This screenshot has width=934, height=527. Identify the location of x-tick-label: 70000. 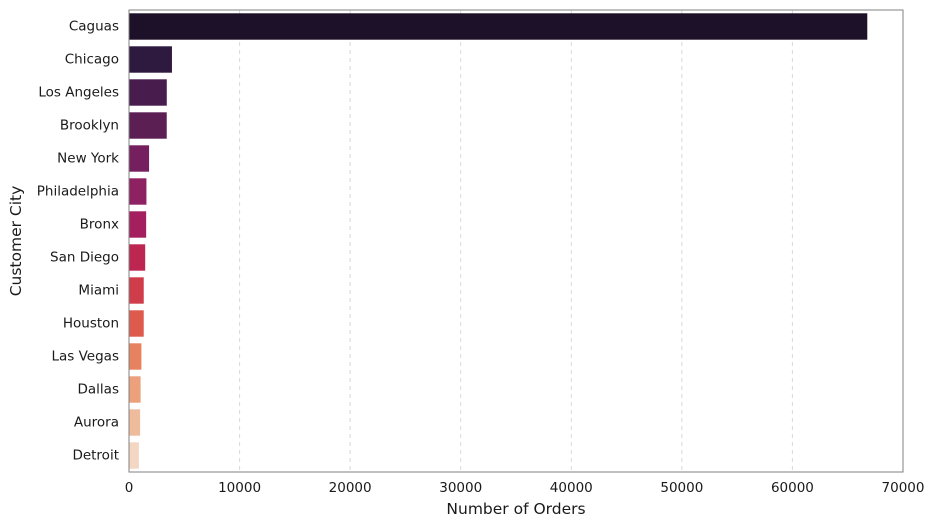
(903, 488).